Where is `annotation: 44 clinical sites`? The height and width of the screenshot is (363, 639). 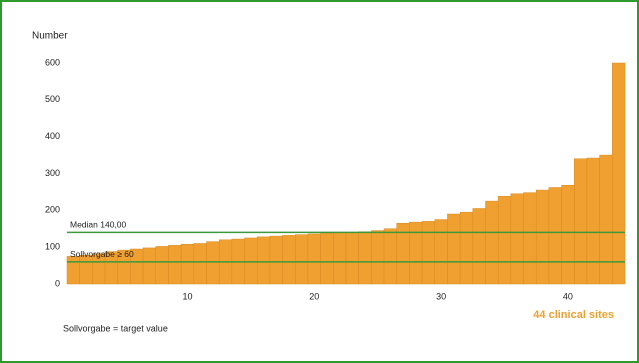
annotation: 44 clinical sites is located at coordinates (573, 315).